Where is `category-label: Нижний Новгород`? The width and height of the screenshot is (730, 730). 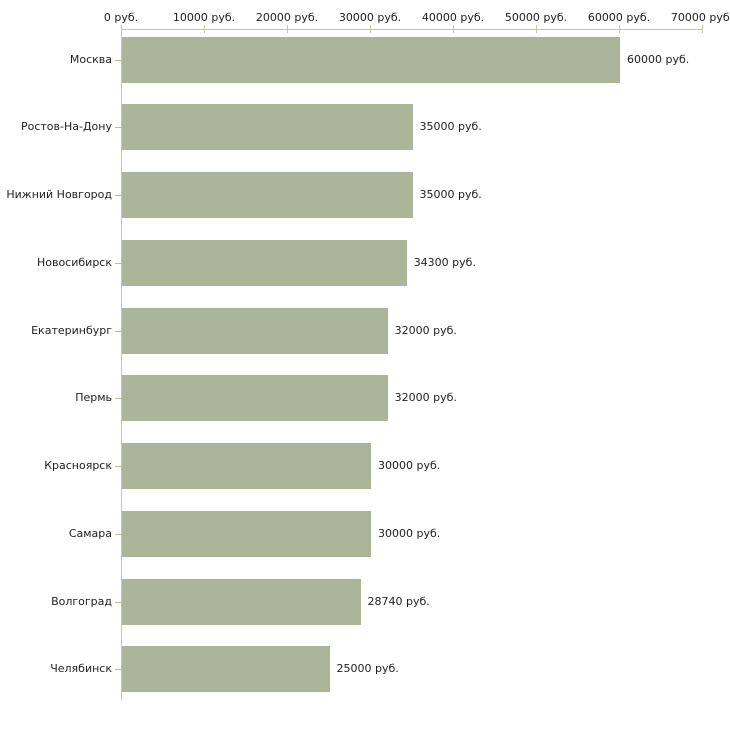 category-label: Нижний Новгород is located at coordinates (59, 194).